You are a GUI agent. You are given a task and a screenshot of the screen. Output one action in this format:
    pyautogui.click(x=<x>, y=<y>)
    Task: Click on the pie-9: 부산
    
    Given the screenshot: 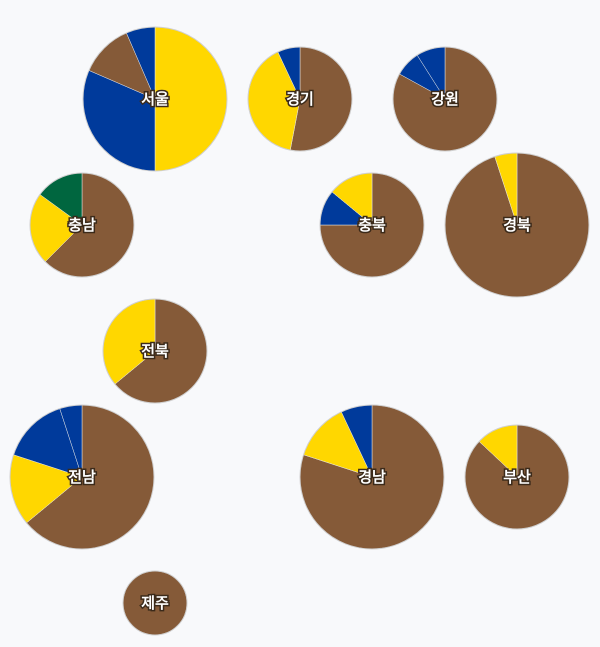 What is the action you would take?
    pyautogui.click(x=517, y=477)
    